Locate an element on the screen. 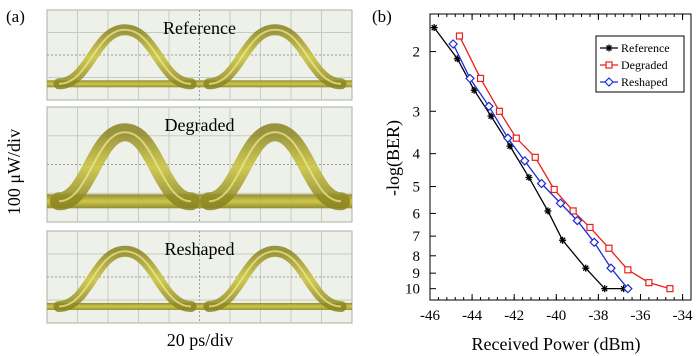  x-tick-label: -40 is located at coordinates (556, 316).